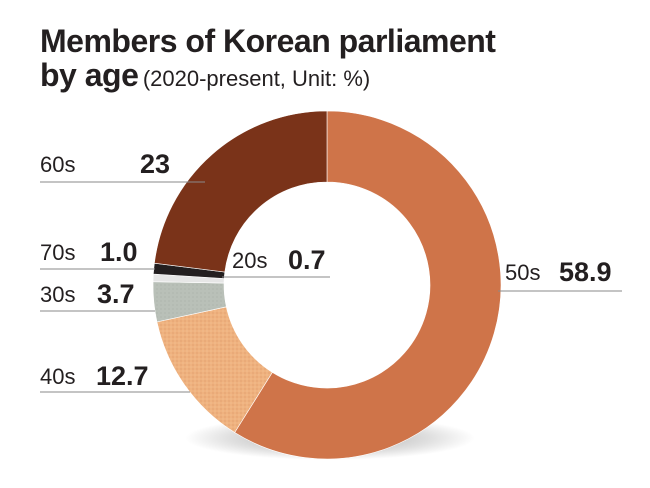 This screenshot has height=488, width=650. Describe the element at coordinates (116, 294) in the screenshot. I see `label-value-30s: 3.7` at that location.